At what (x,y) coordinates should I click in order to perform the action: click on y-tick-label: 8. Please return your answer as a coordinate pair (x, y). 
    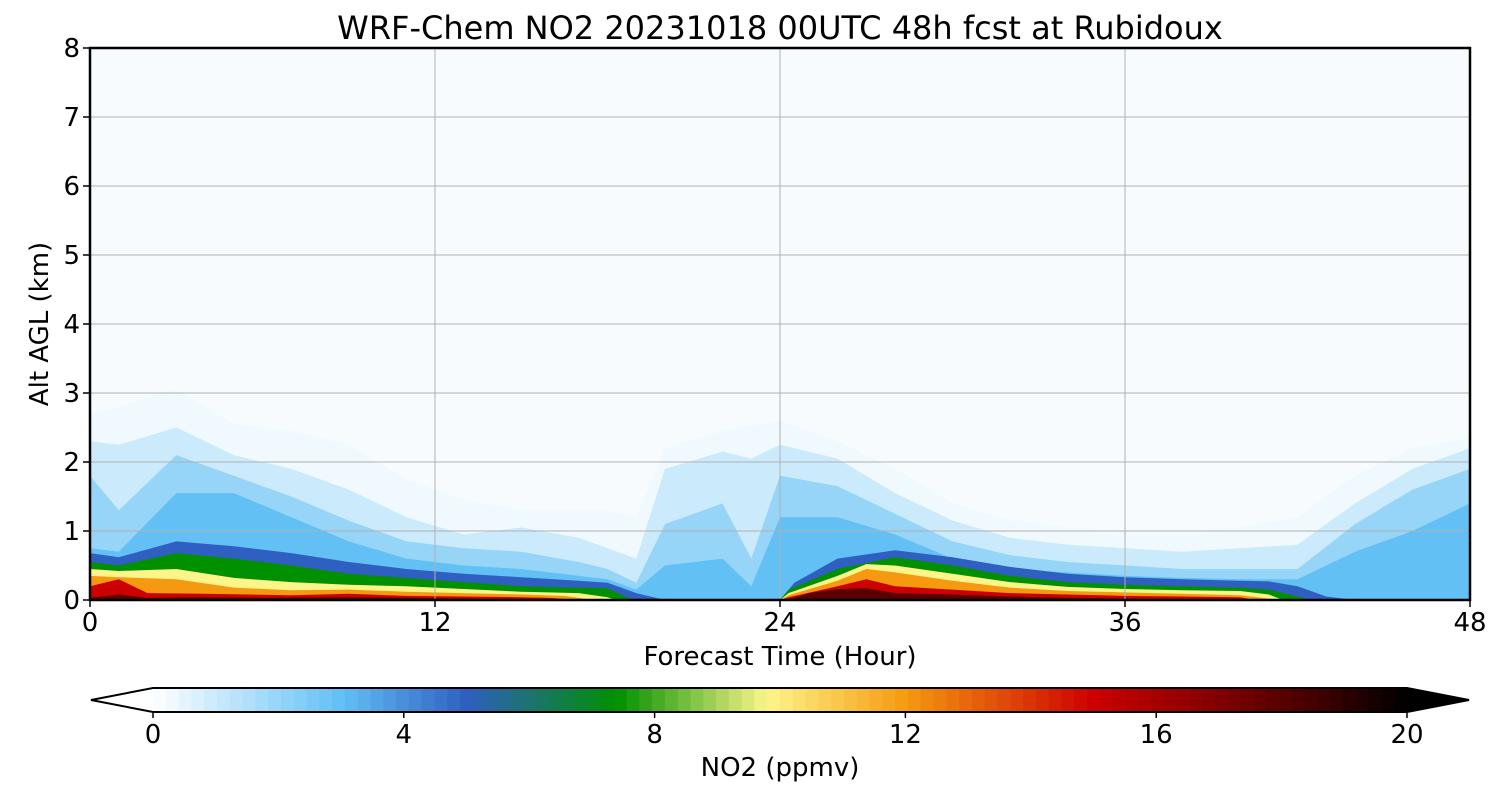
    Looking at the image, I should click on (71, 49).